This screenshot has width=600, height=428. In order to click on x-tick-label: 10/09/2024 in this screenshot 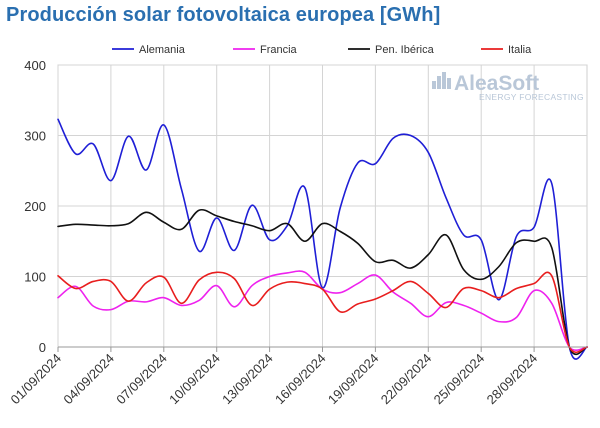, I will do `click(194, 379)`.